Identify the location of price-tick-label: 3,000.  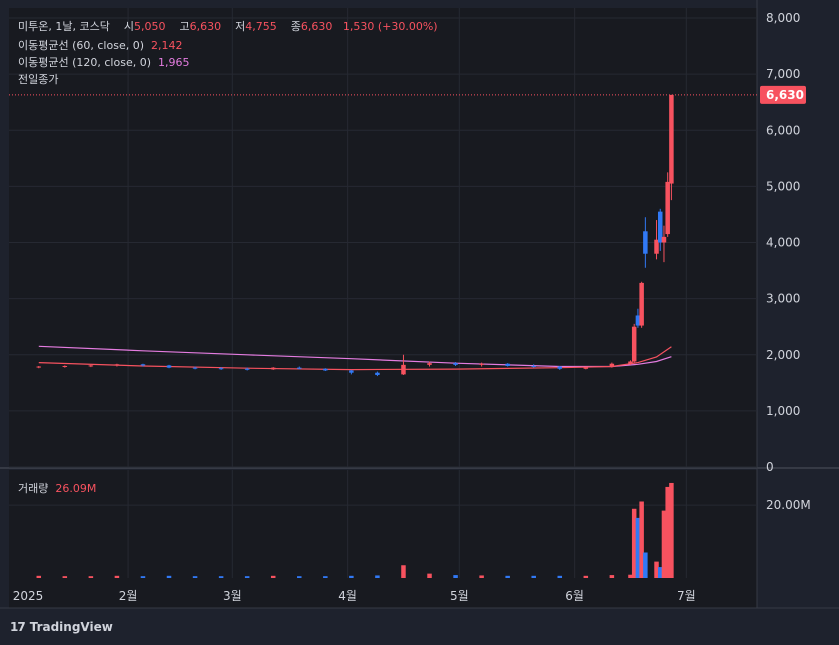
(783, 299).